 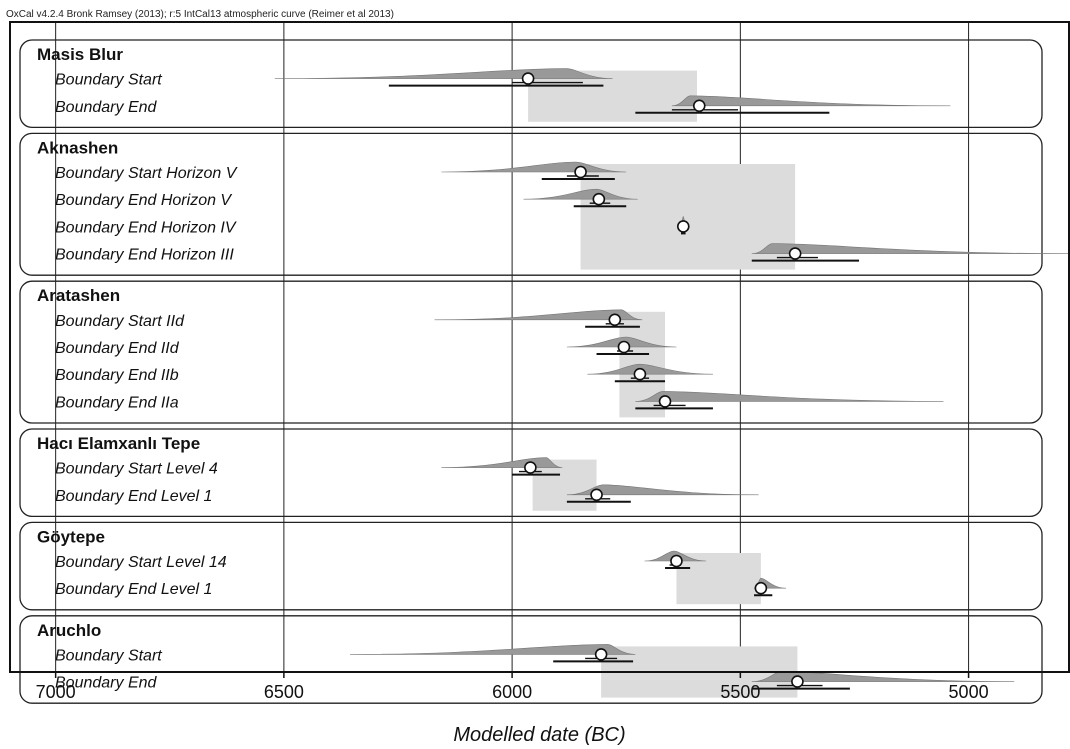 What do you see at coordinates (118, 443) in the screenshot?
I see `group-title: Hacı Elamxanlı Tepe` at bounding box center [118, 443].